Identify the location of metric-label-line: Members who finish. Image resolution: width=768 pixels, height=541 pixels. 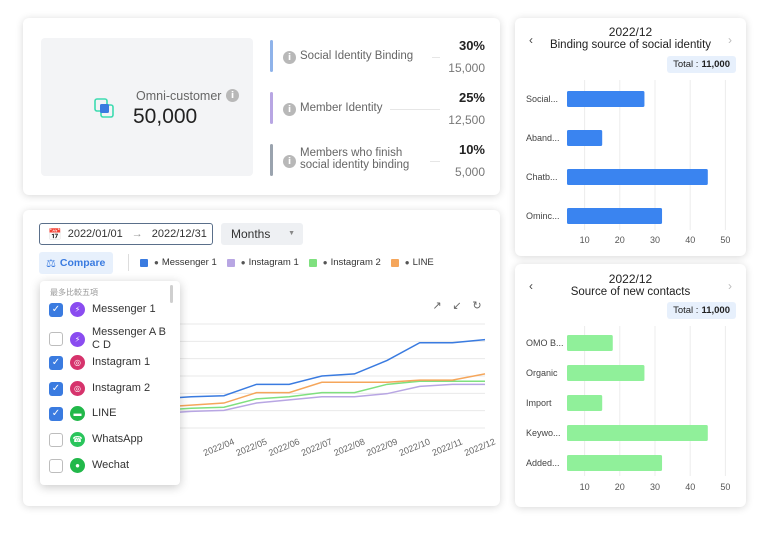
(351, 153).